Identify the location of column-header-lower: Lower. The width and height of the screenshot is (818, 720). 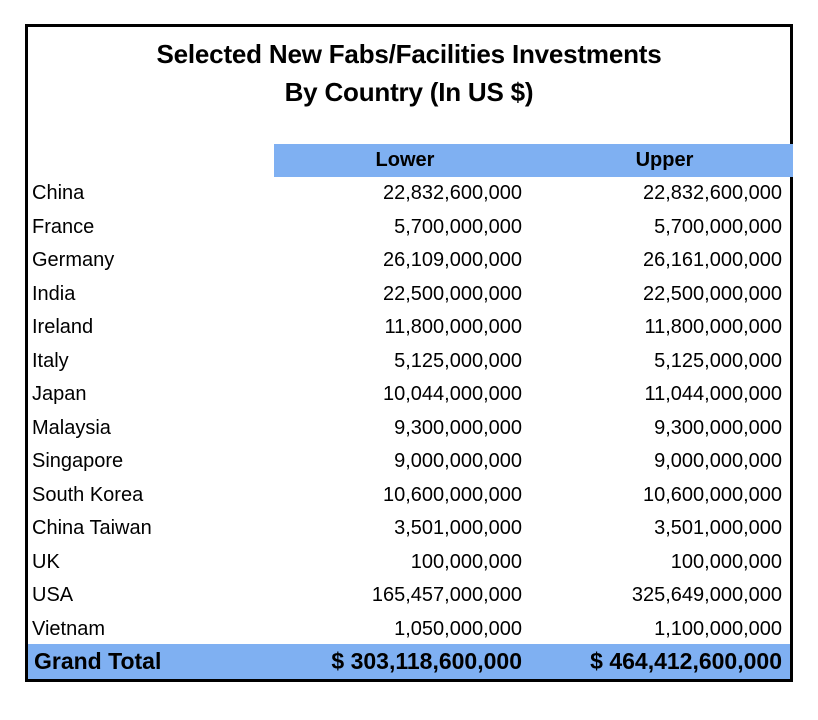
(405, 160).